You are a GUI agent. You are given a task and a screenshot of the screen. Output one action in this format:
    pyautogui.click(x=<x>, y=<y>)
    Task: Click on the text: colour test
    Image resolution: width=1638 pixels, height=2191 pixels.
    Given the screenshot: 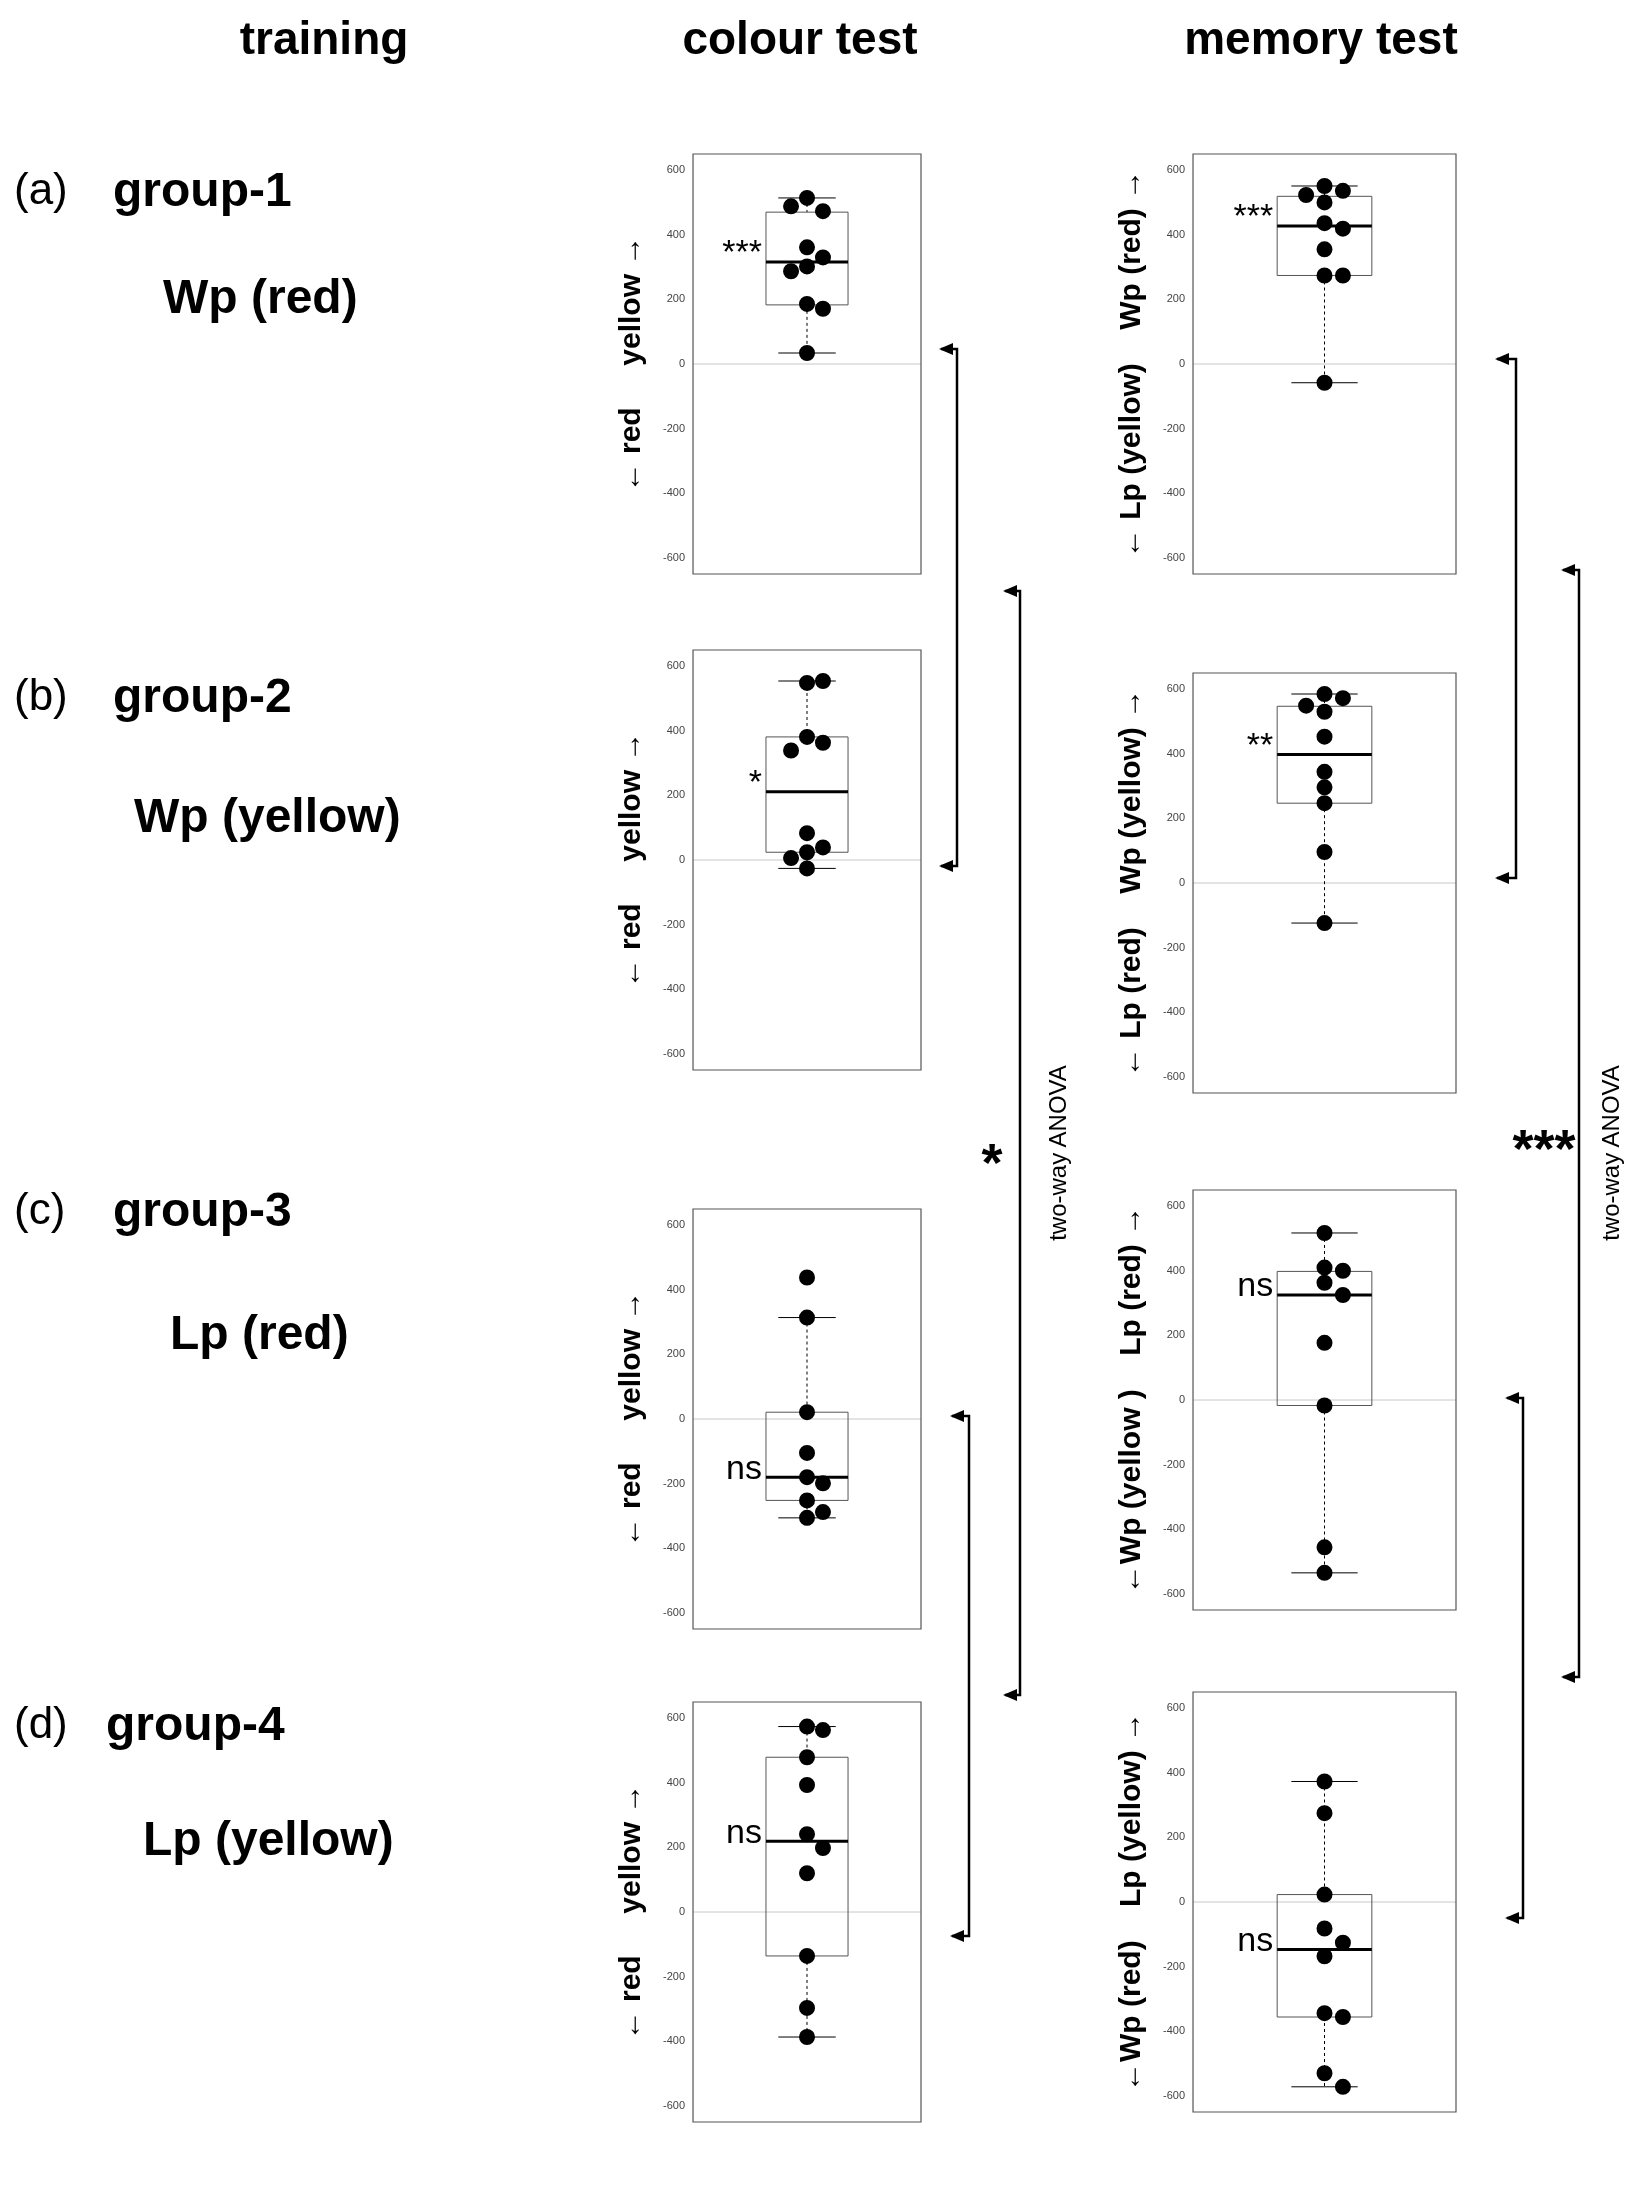 What is the action you would take?
    pyautogui.click(x=800, y=38)
    